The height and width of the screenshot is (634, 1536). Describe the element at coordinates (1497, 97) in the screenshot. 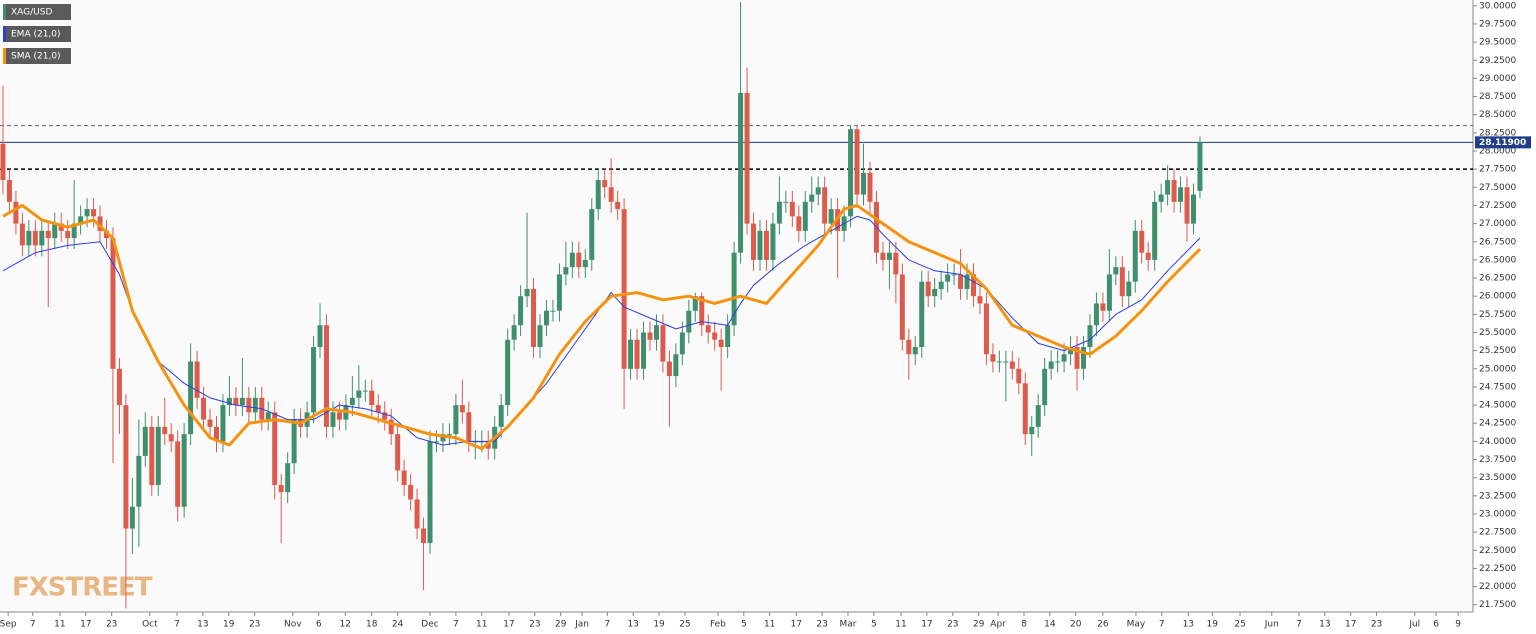

I see `y-tick-label: 28.7500` at that location.